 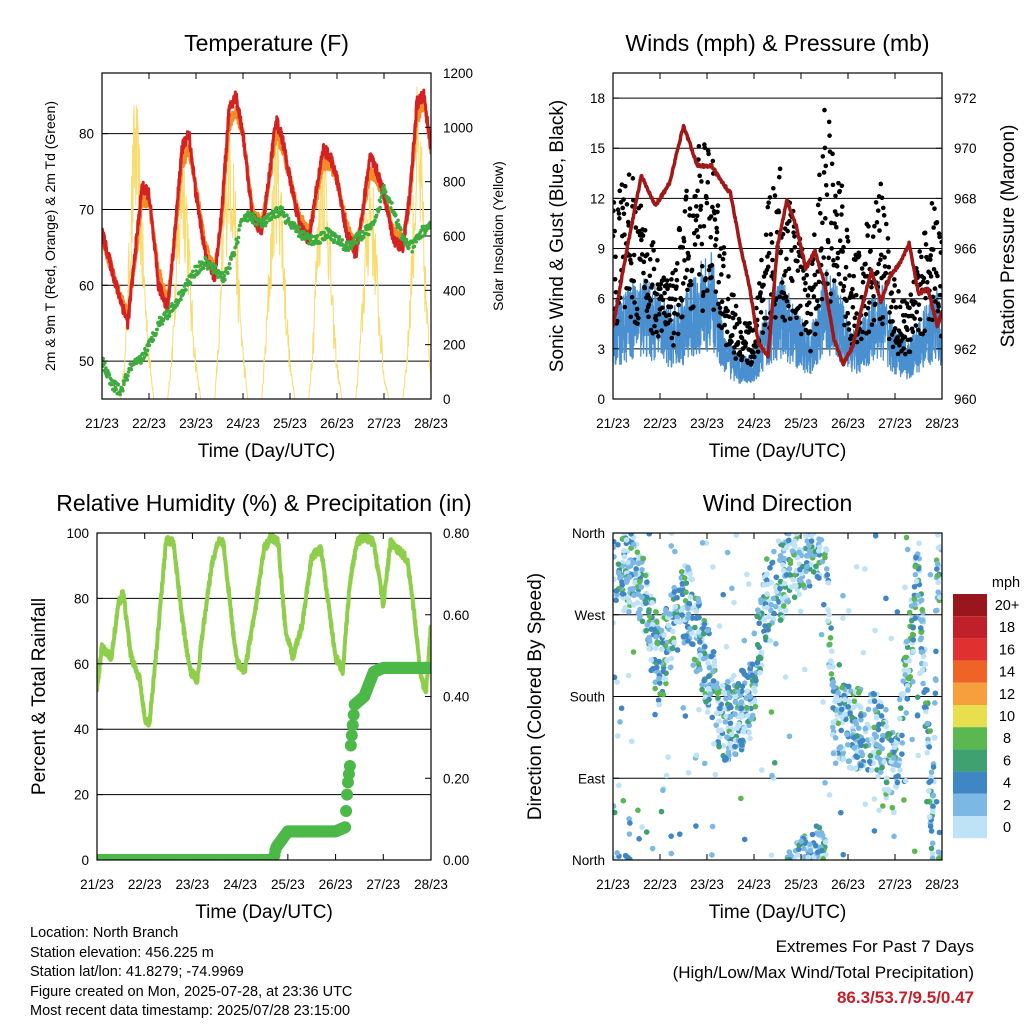 What do you see at coordinates (85, 860) in the screenshot?
I see `y-tick-label: 0` at bounding box center [85, 860].